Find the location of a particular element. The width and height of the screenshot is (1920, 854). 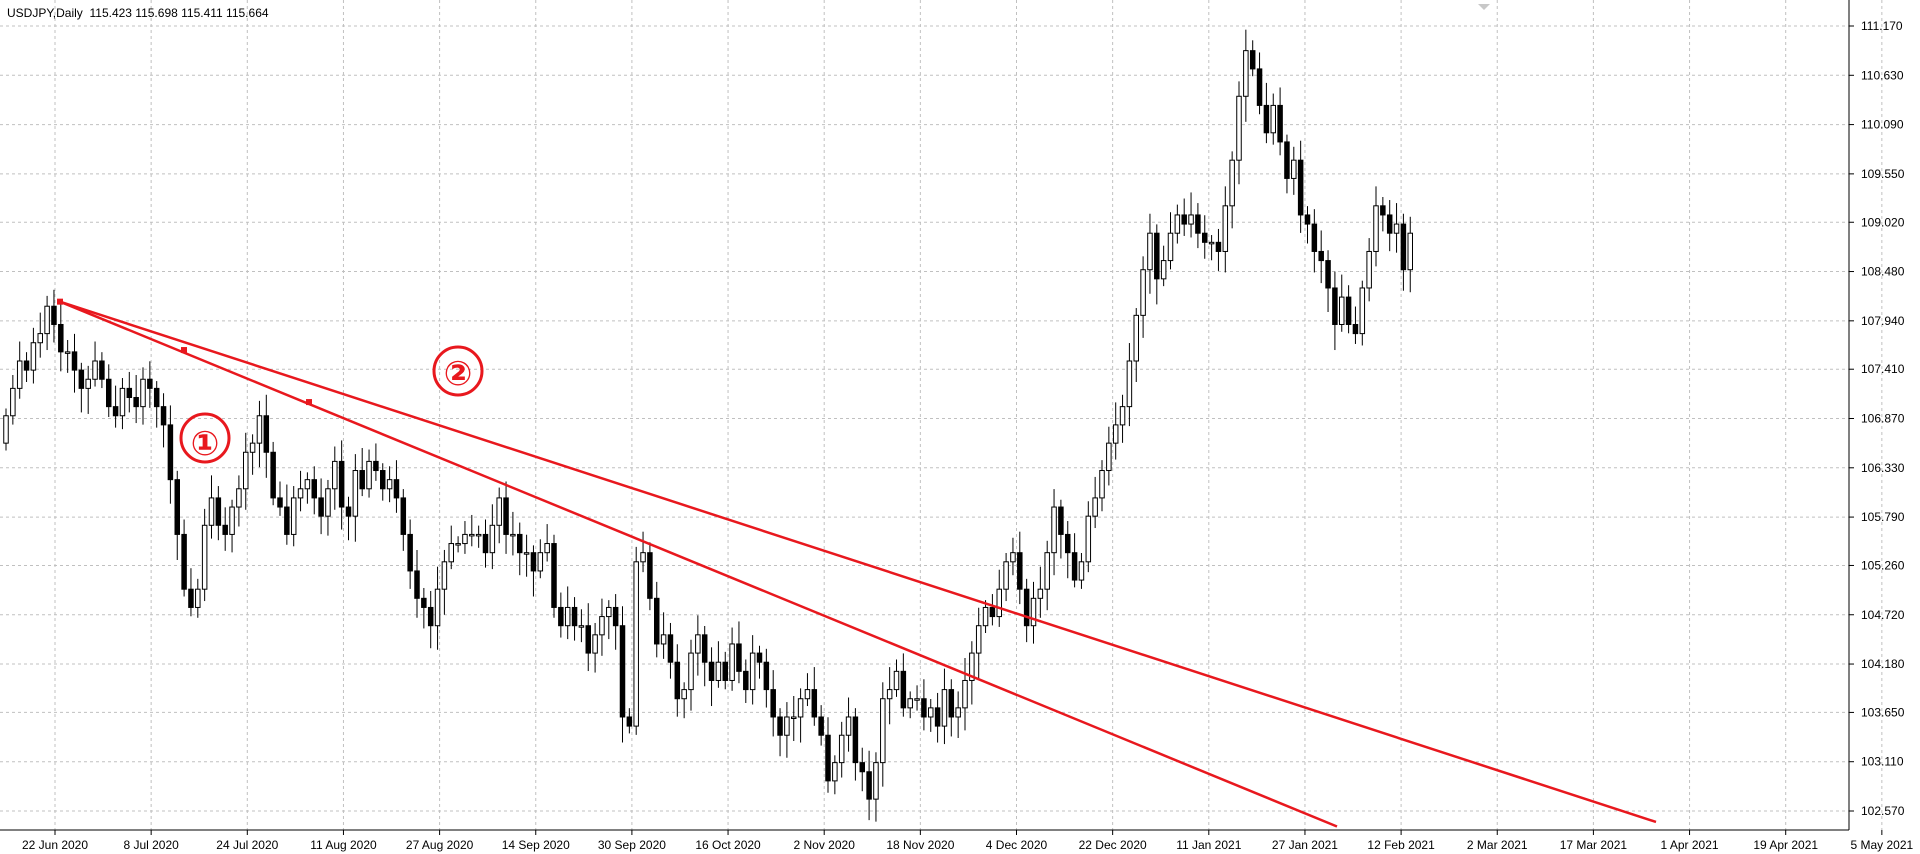

chart-shift-marker-icon is located at coordinates (1484, 7).